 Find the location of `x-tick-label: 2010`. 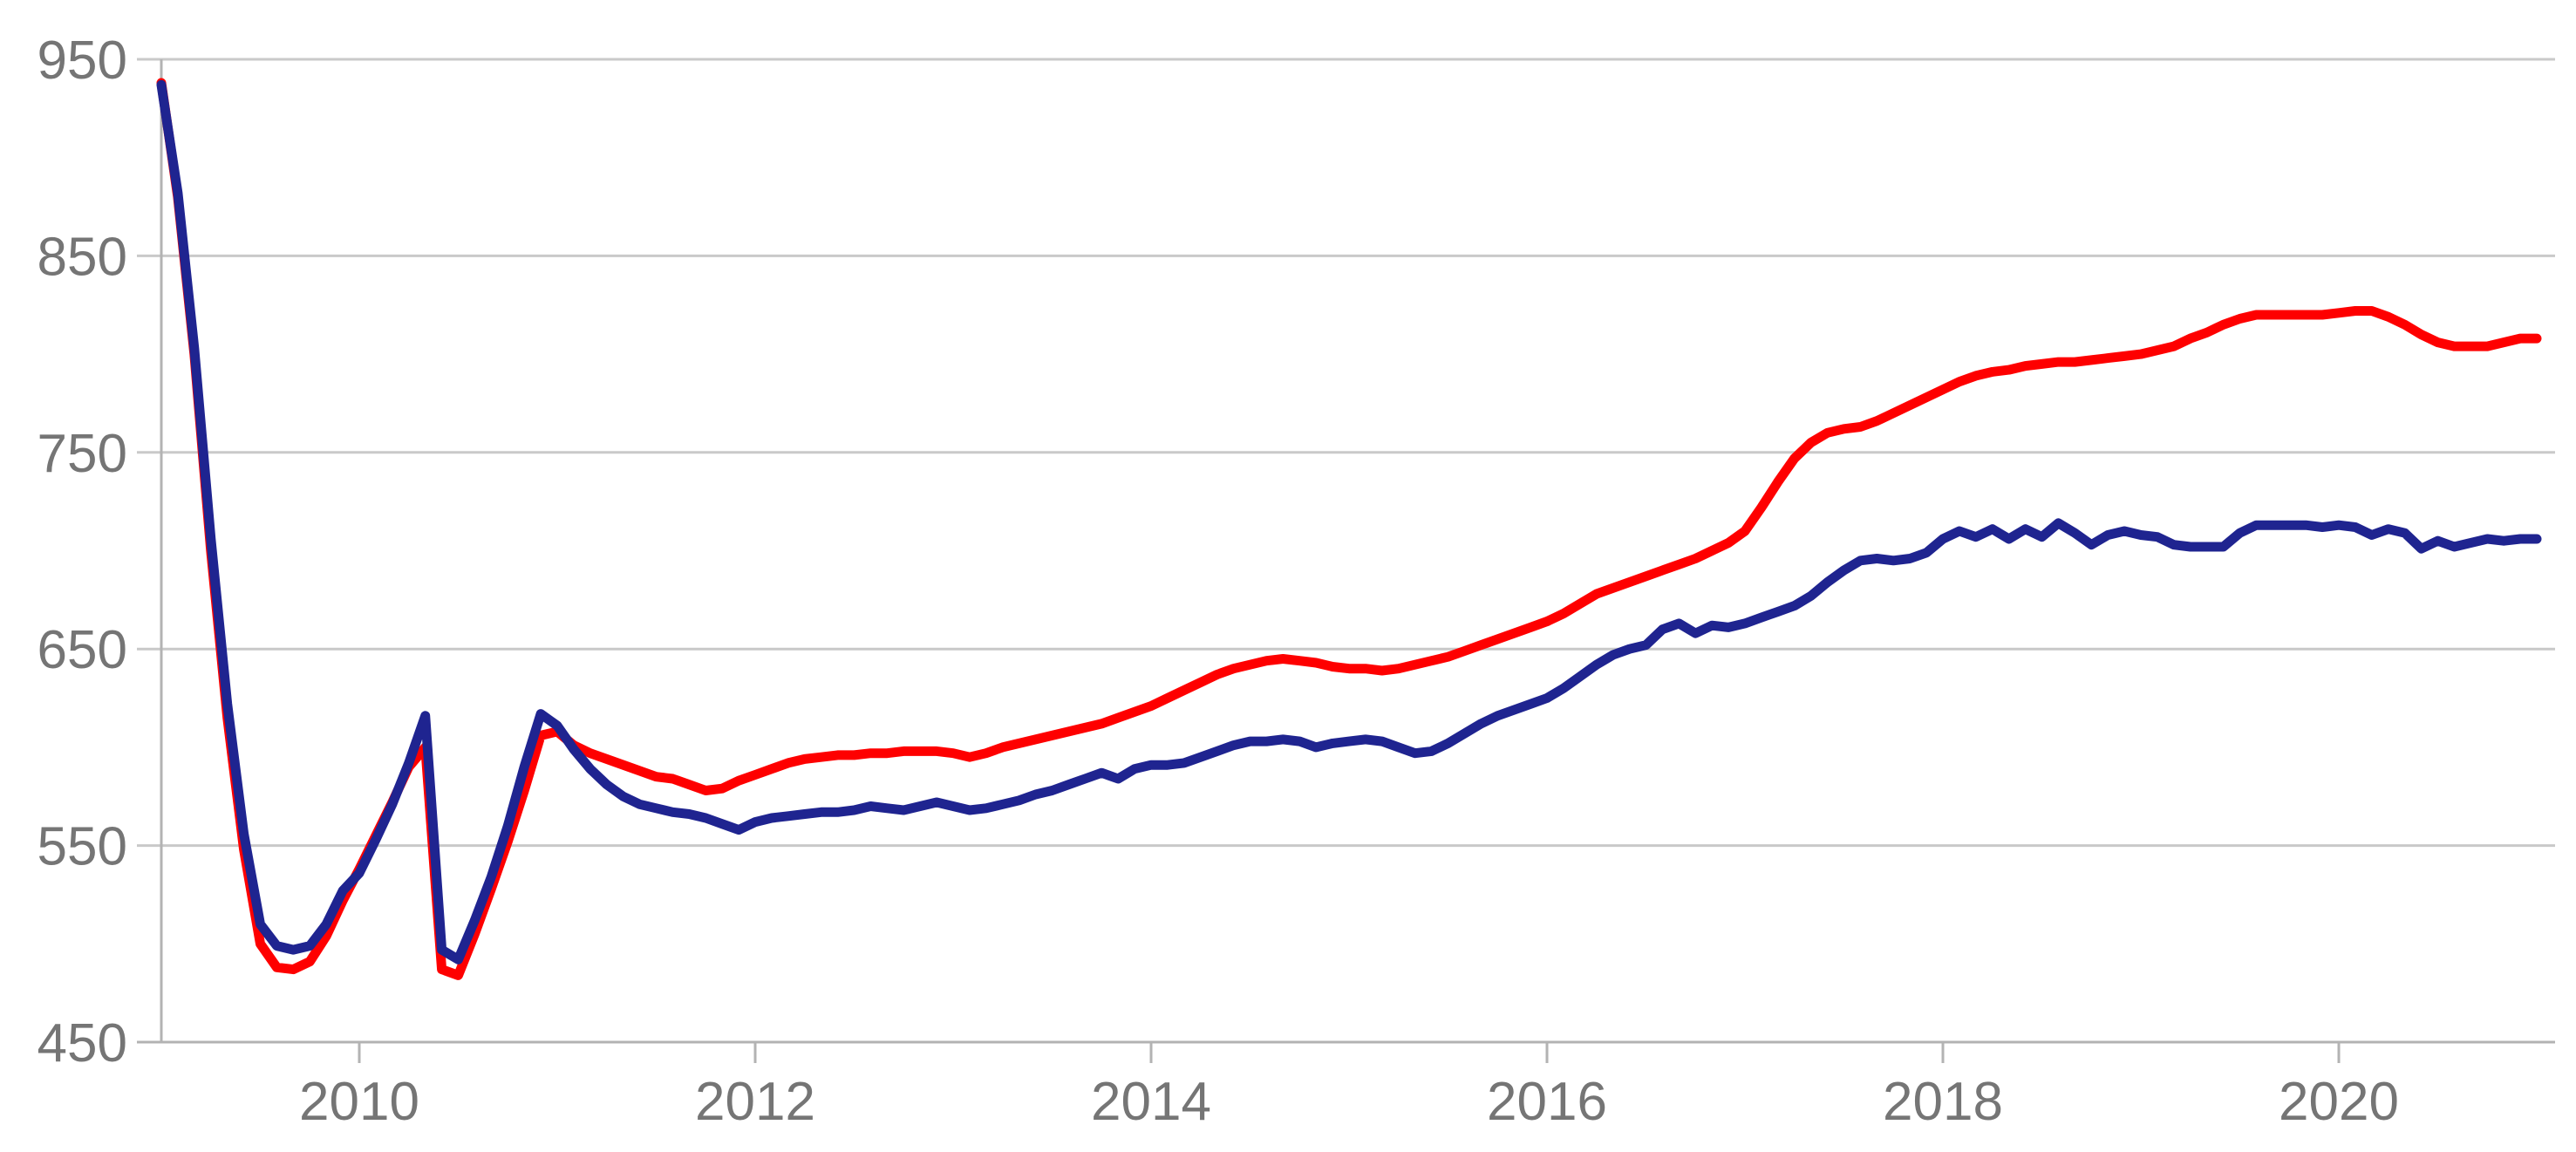

x-tick-label: 2010 is located at coordinates (359, 1102).